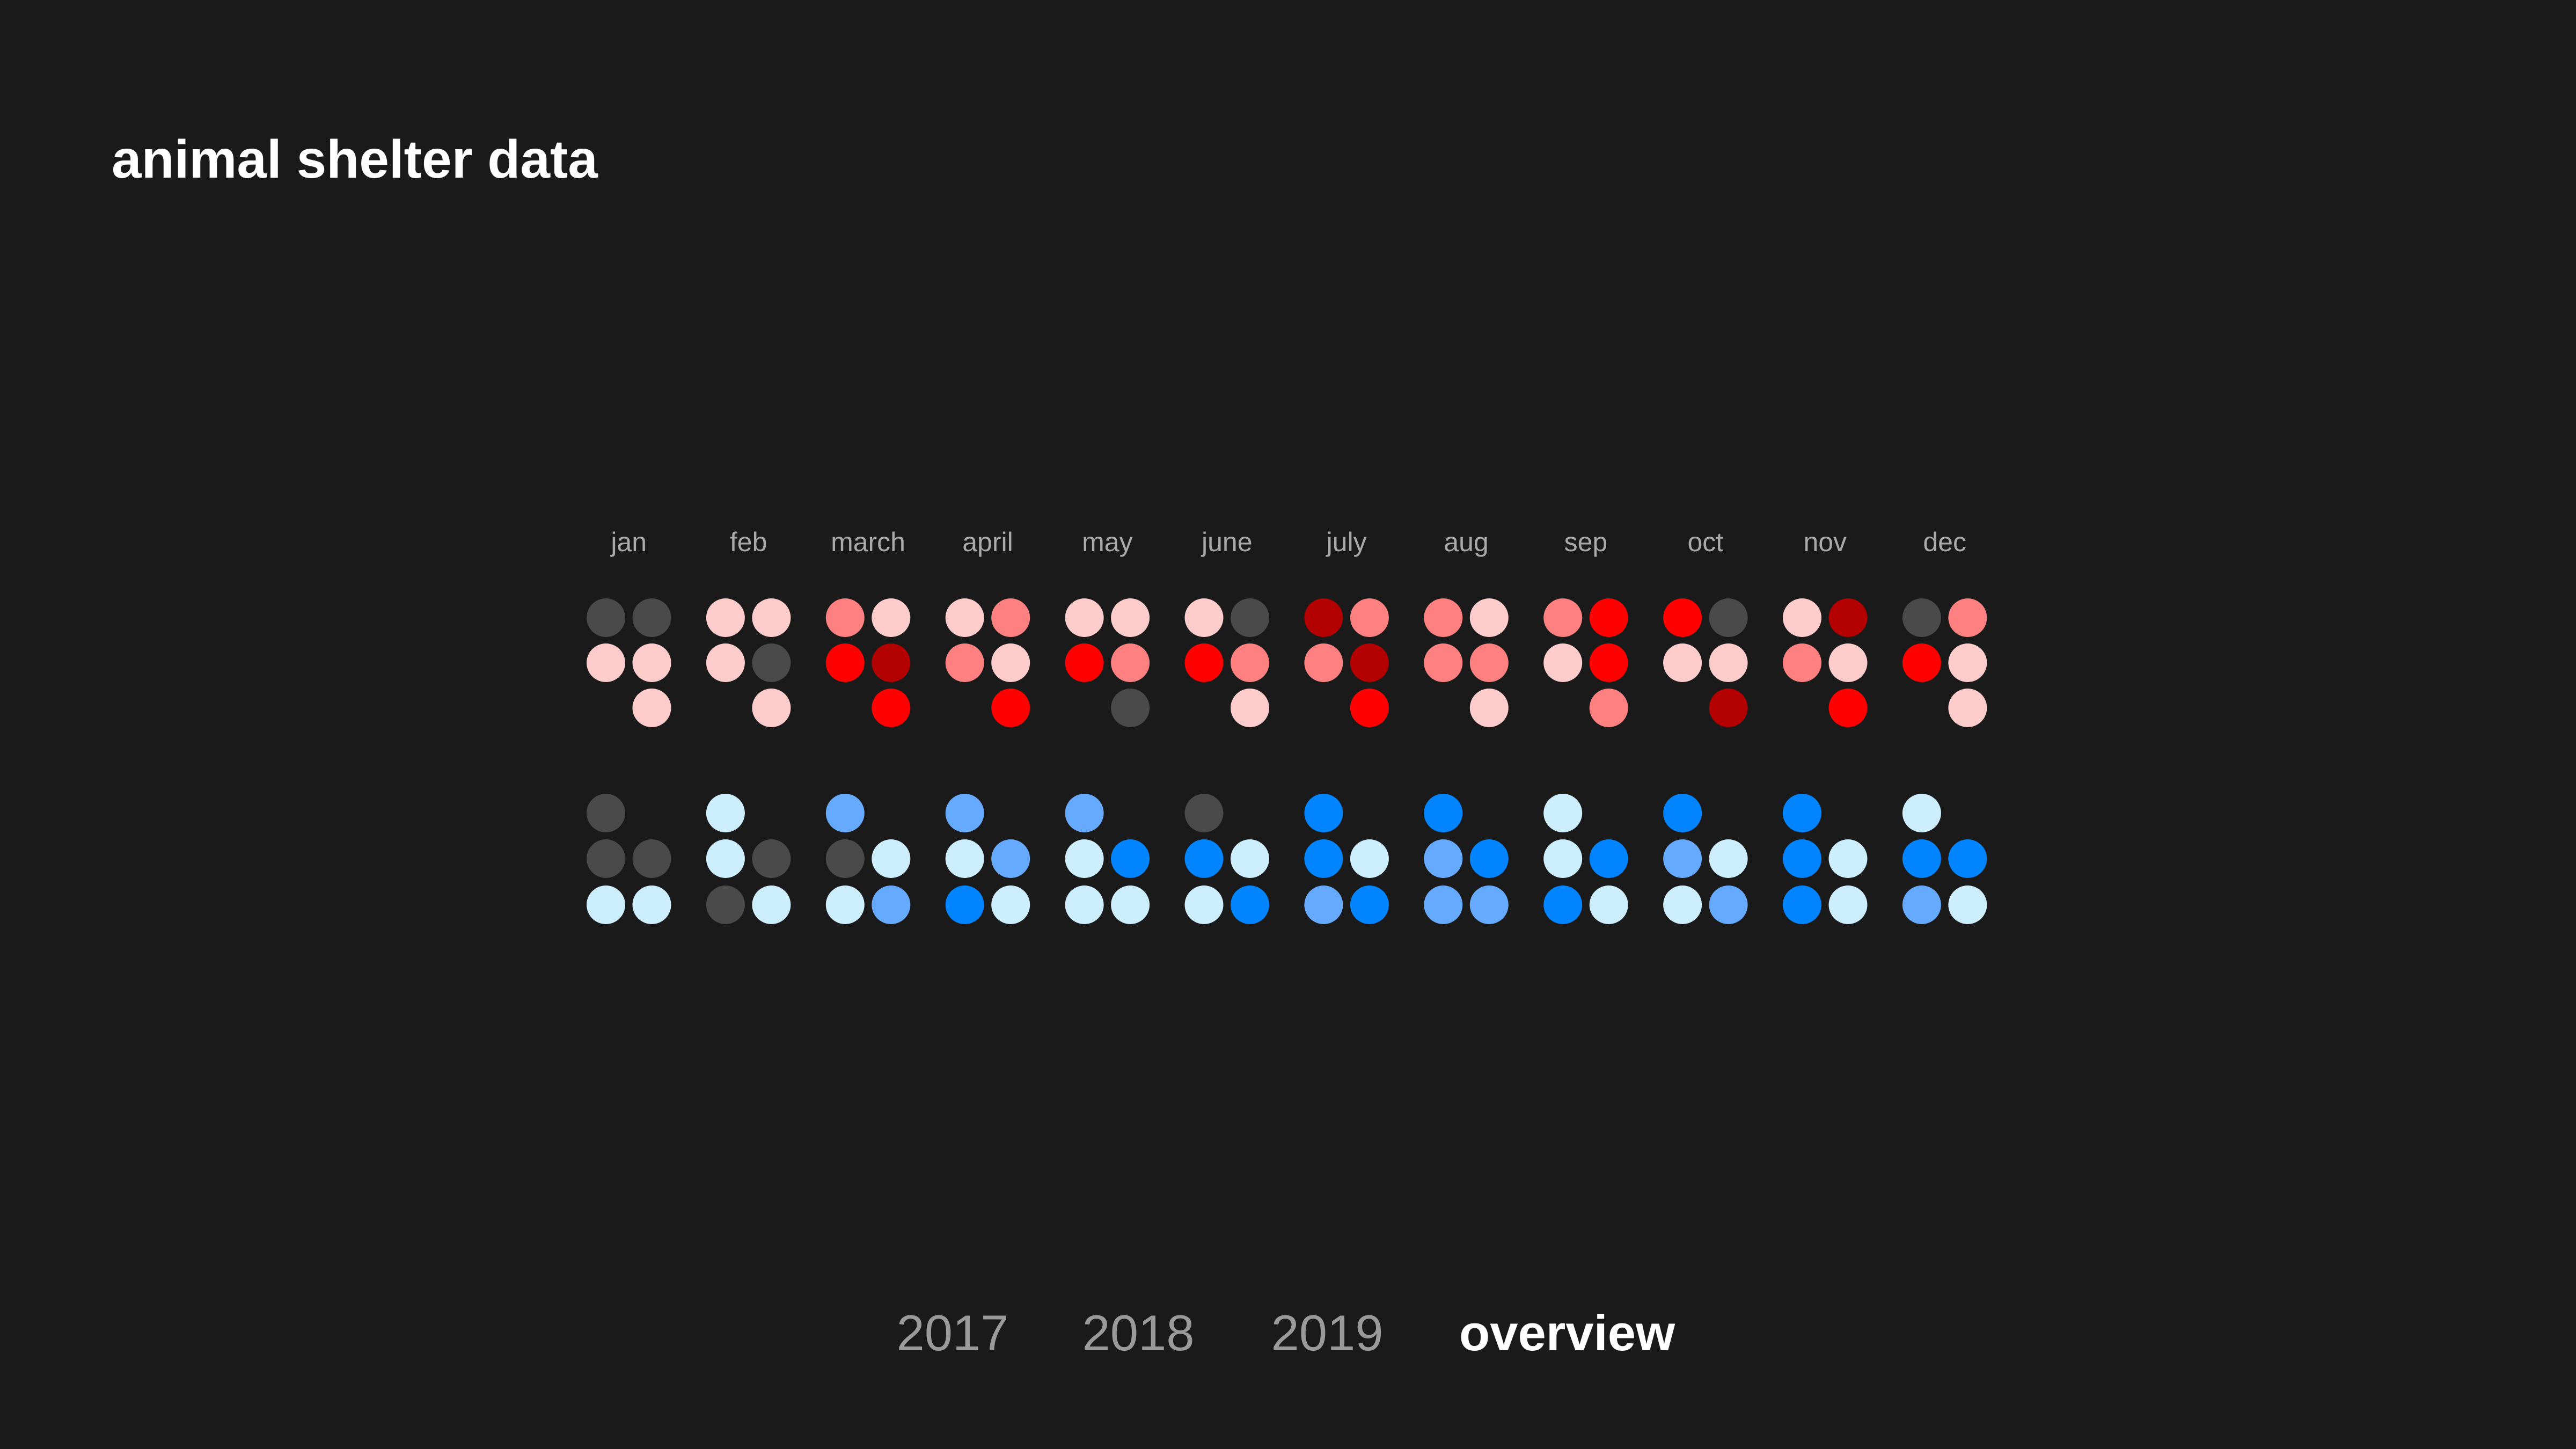 This screenshot has width=2576, height=1449. What do you see at coordinates (1608, 662) in the screenshot?
I see `red-dot-sep-r2c2` at bounding box center [1608, 662].